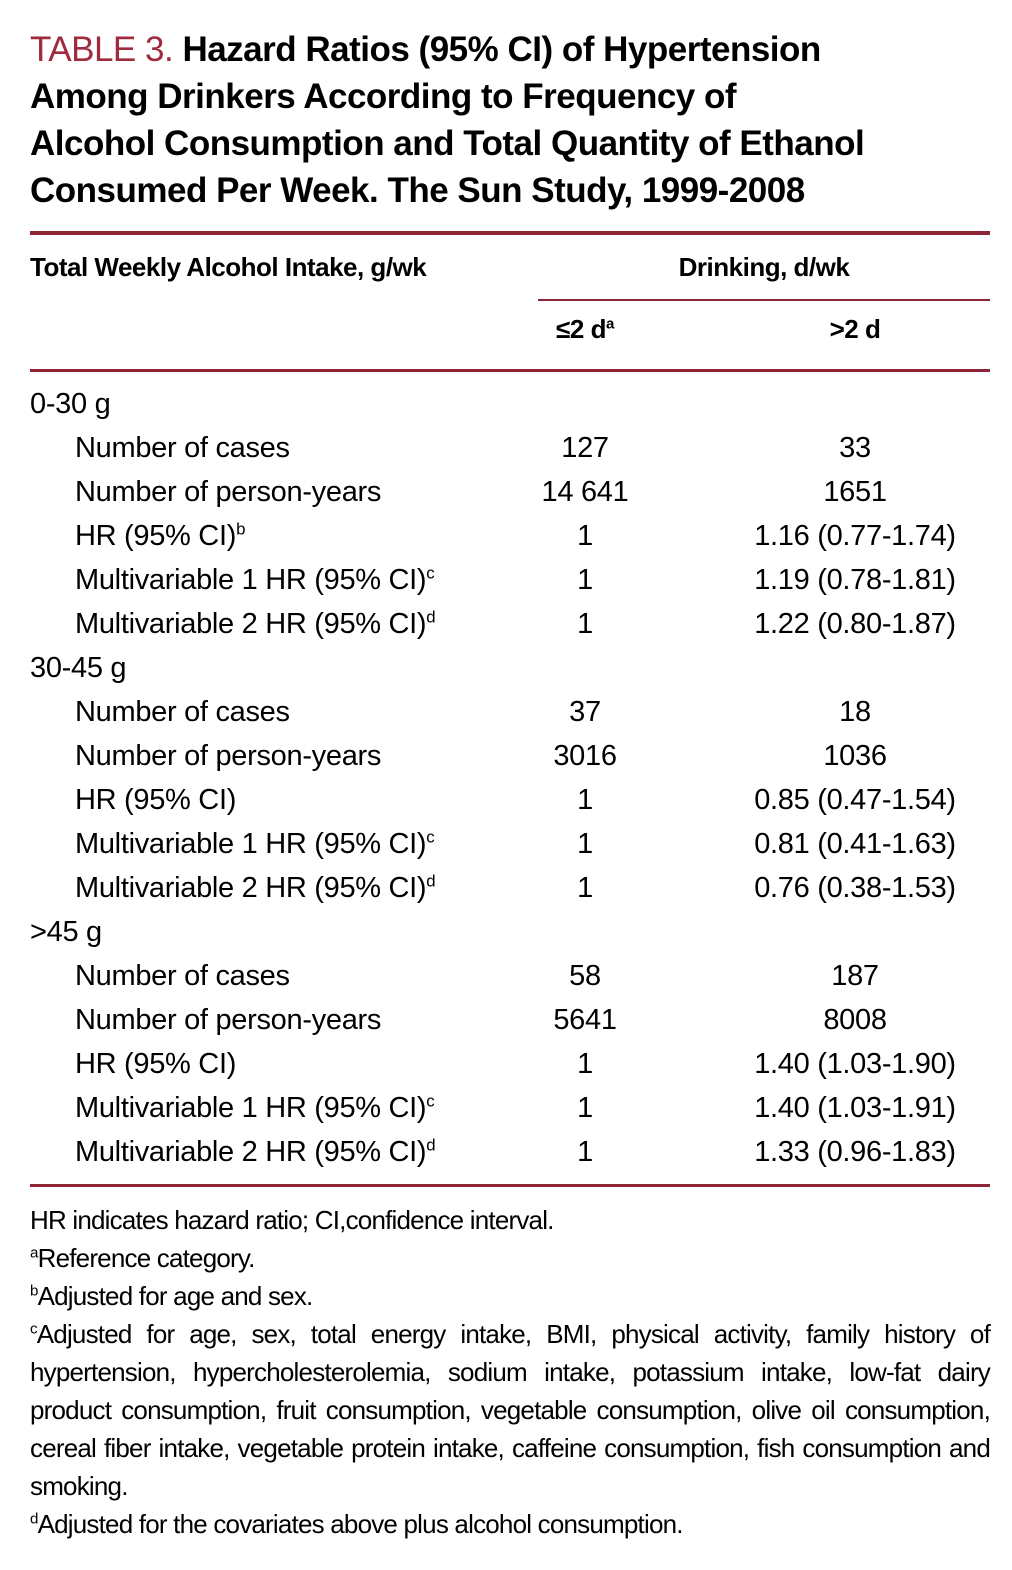 The image size is (1012, 1570). I want to click on table-row-group: 30-45 g, so click(510, 668).